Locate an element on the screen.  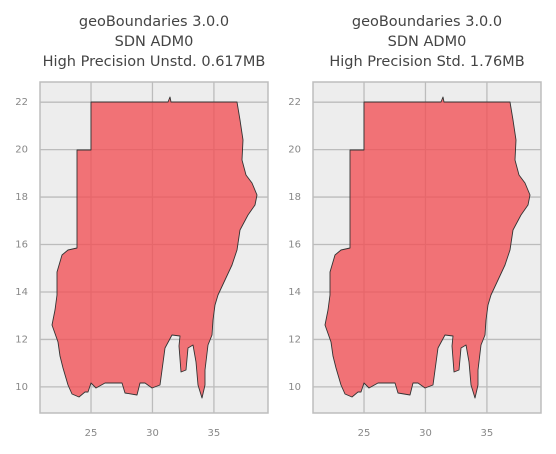
chart-title: High Precision Unstd. 0.617MB is located at coordinates (154, 62).